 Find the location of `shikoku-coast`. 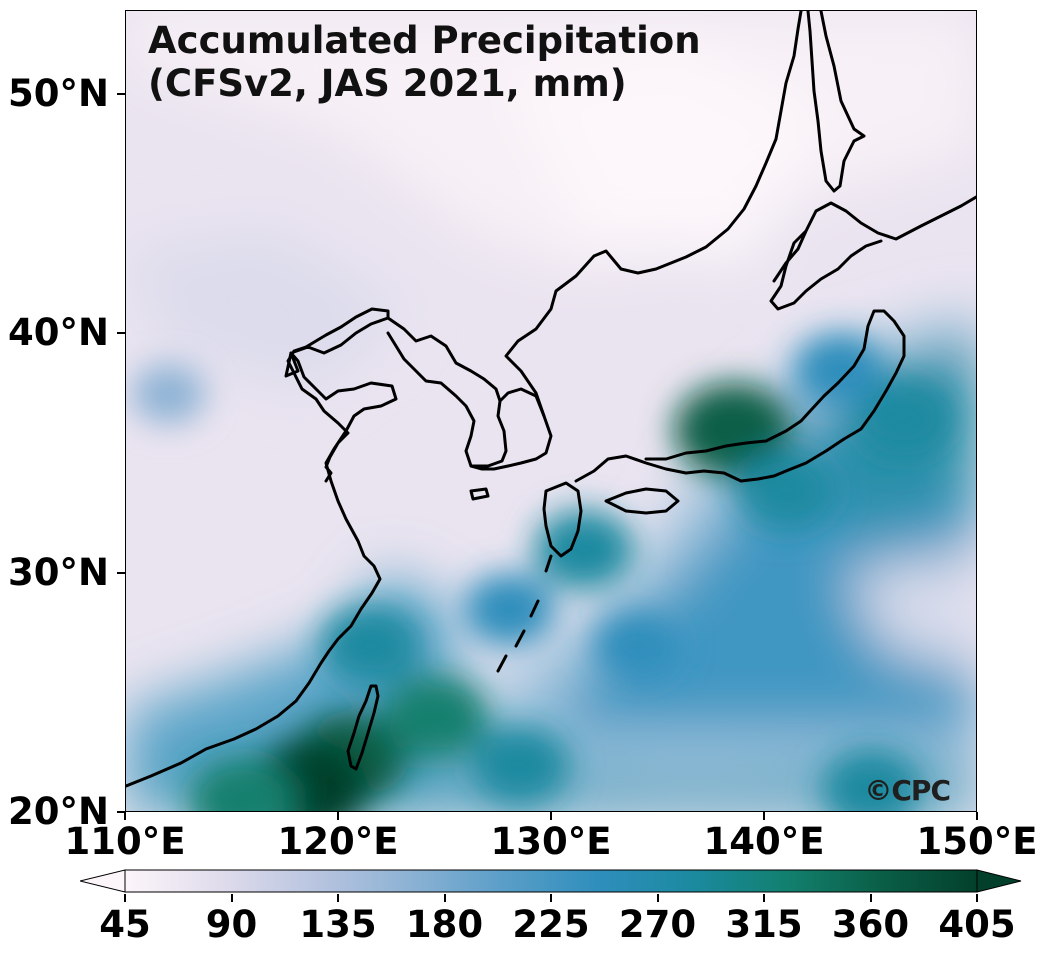

shikoku-coast is located at coordinates (642, 501).